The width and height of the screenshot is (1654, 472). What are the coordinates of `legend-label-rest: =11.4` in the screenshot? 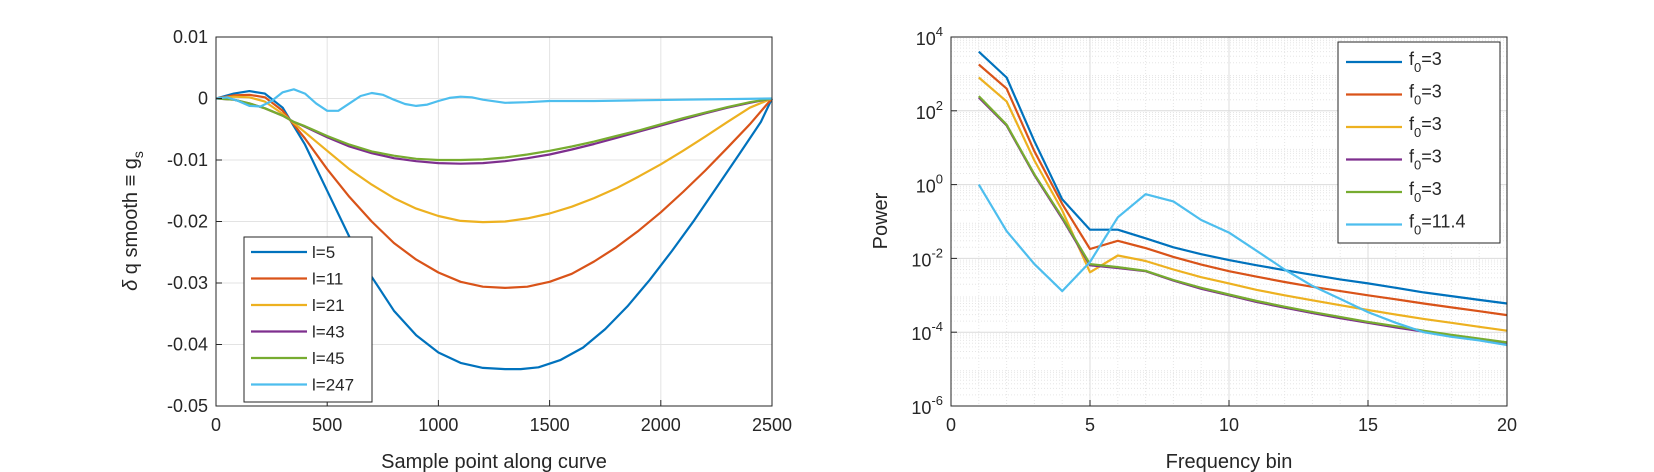 It's located at (1443, 222).